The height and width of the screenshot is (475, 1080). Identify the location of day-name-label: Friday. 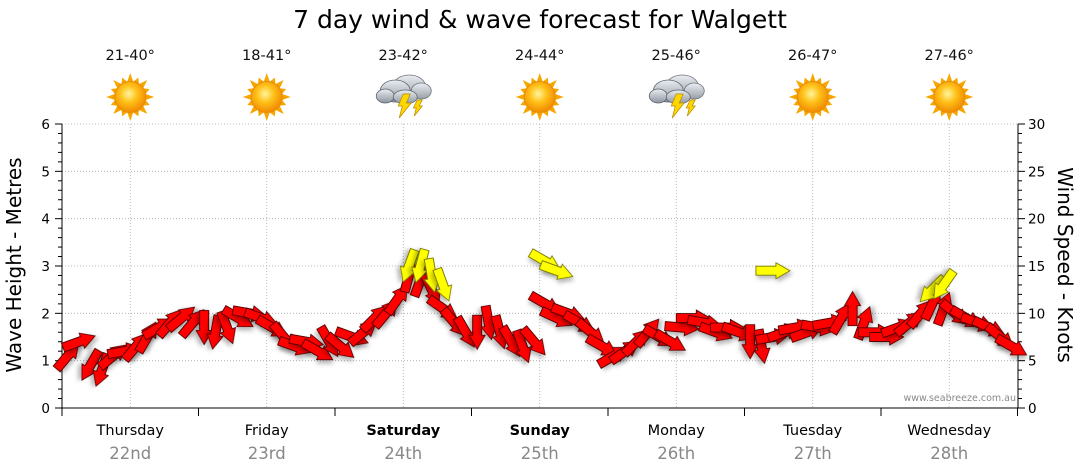
(267, 431).